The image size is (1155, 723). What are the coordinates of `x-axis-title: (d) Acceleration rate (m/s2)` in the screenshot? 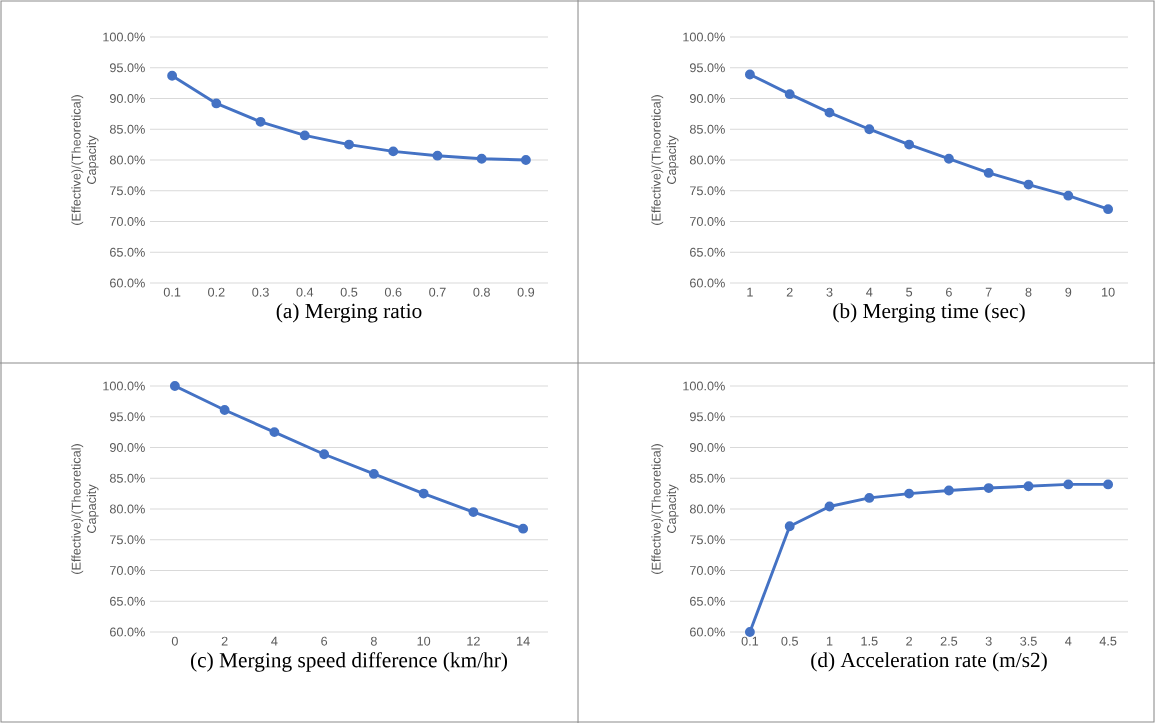 It's located at (929, 662).